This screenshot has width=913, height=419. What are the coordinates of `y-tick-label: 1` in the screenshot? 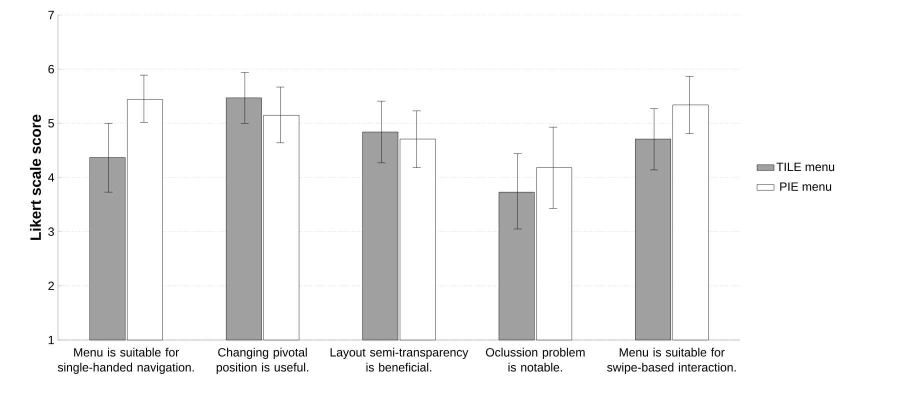 It's located at (51, 340).